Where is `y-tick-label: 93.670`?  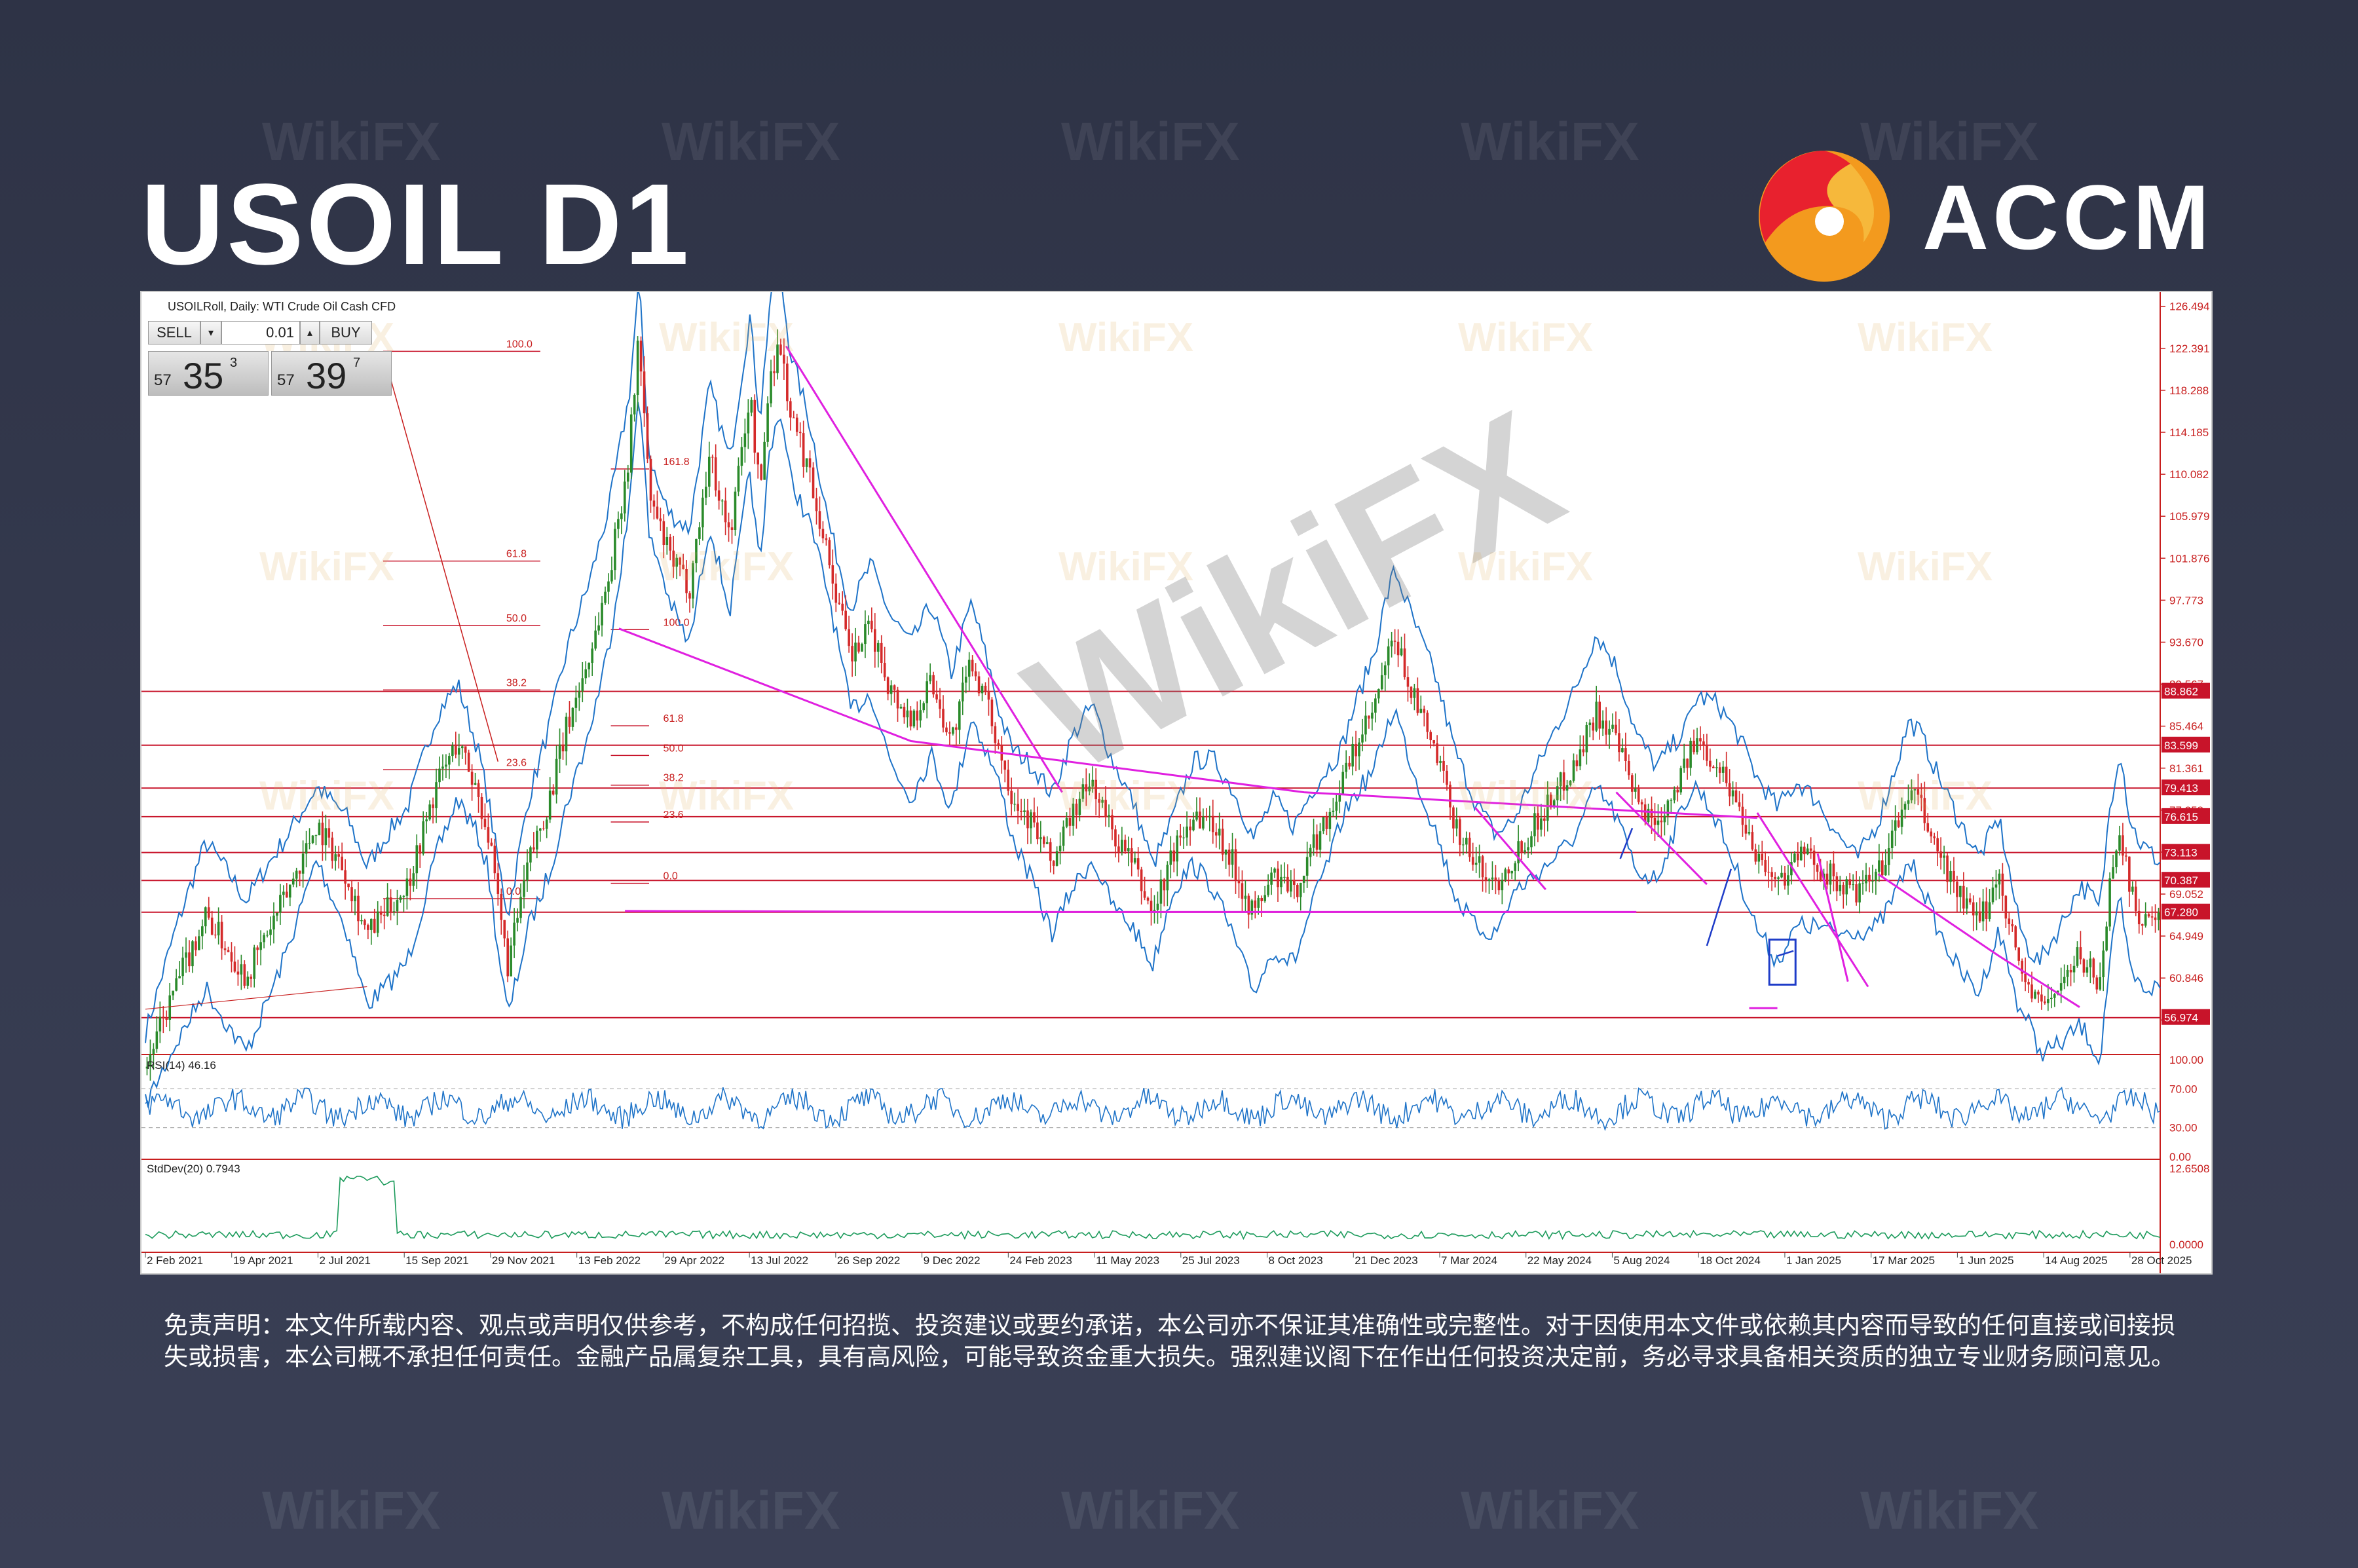
y-tick-label: 93.670 is located at coordinates (2186, 642).